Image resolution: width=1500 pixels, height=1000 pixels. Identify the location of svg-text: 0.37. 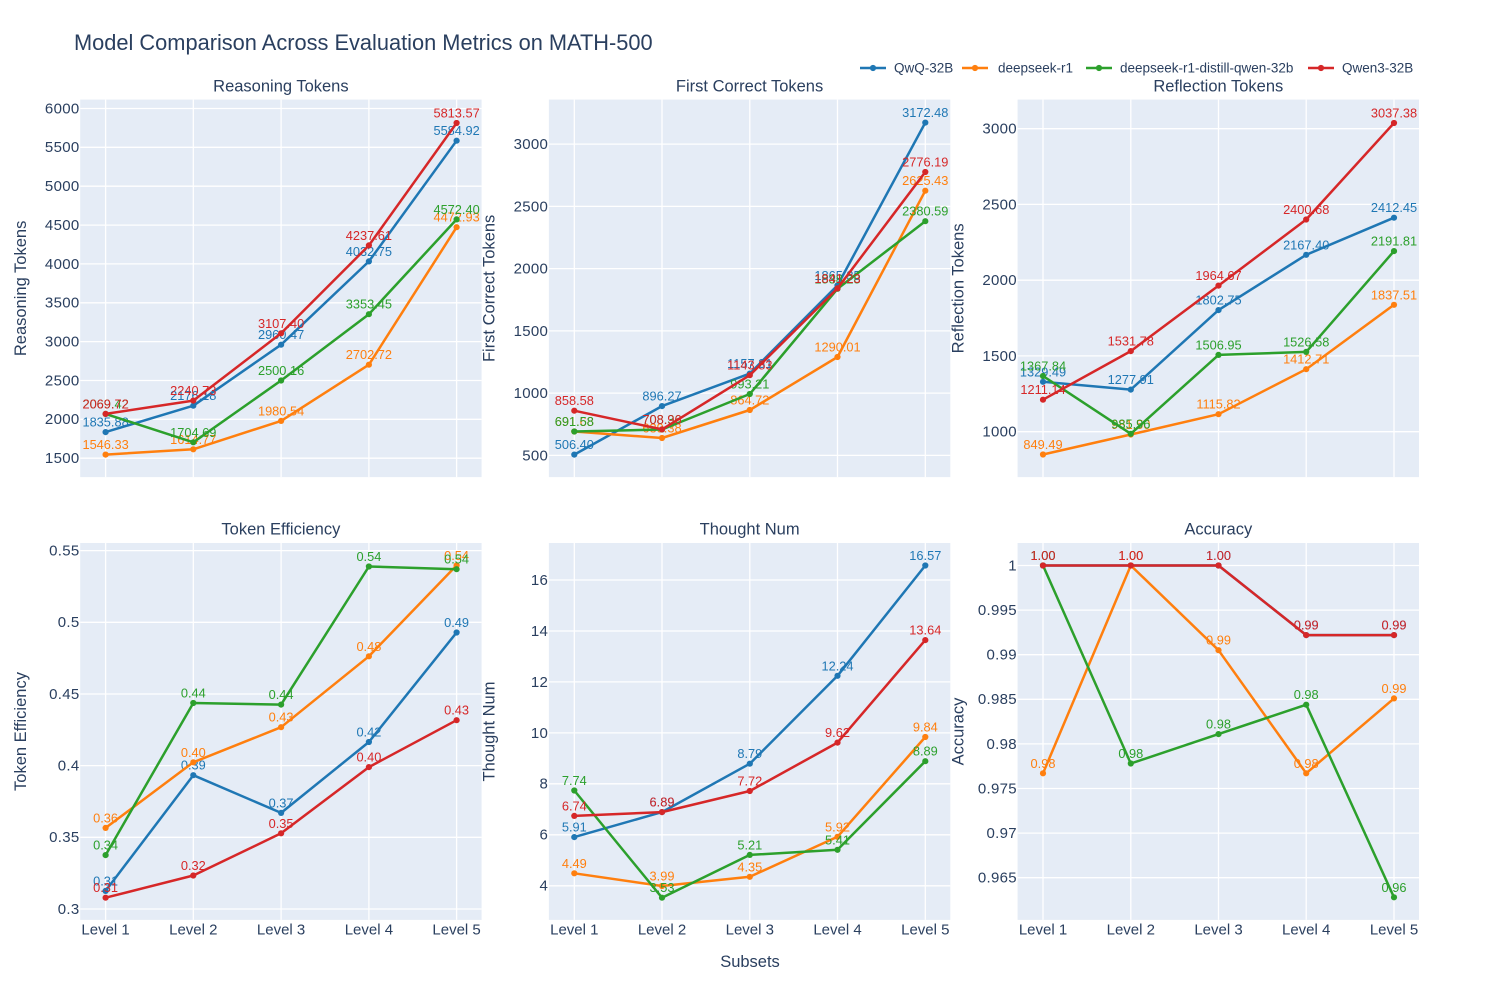
(281, 802).